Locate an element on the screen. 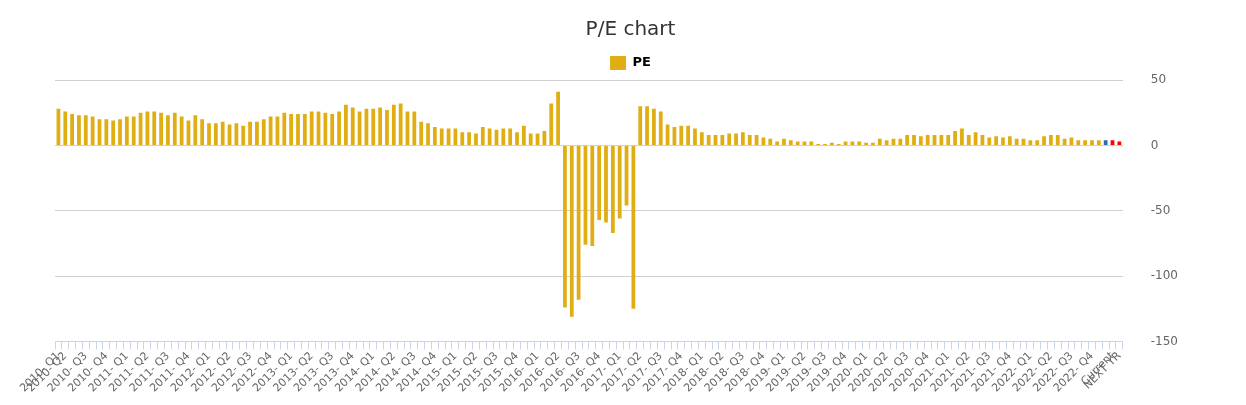 Image resolution: width=1246 pixels, height=405 pixels. y-tick-label: -150 is located at coordinates (1164, 340).